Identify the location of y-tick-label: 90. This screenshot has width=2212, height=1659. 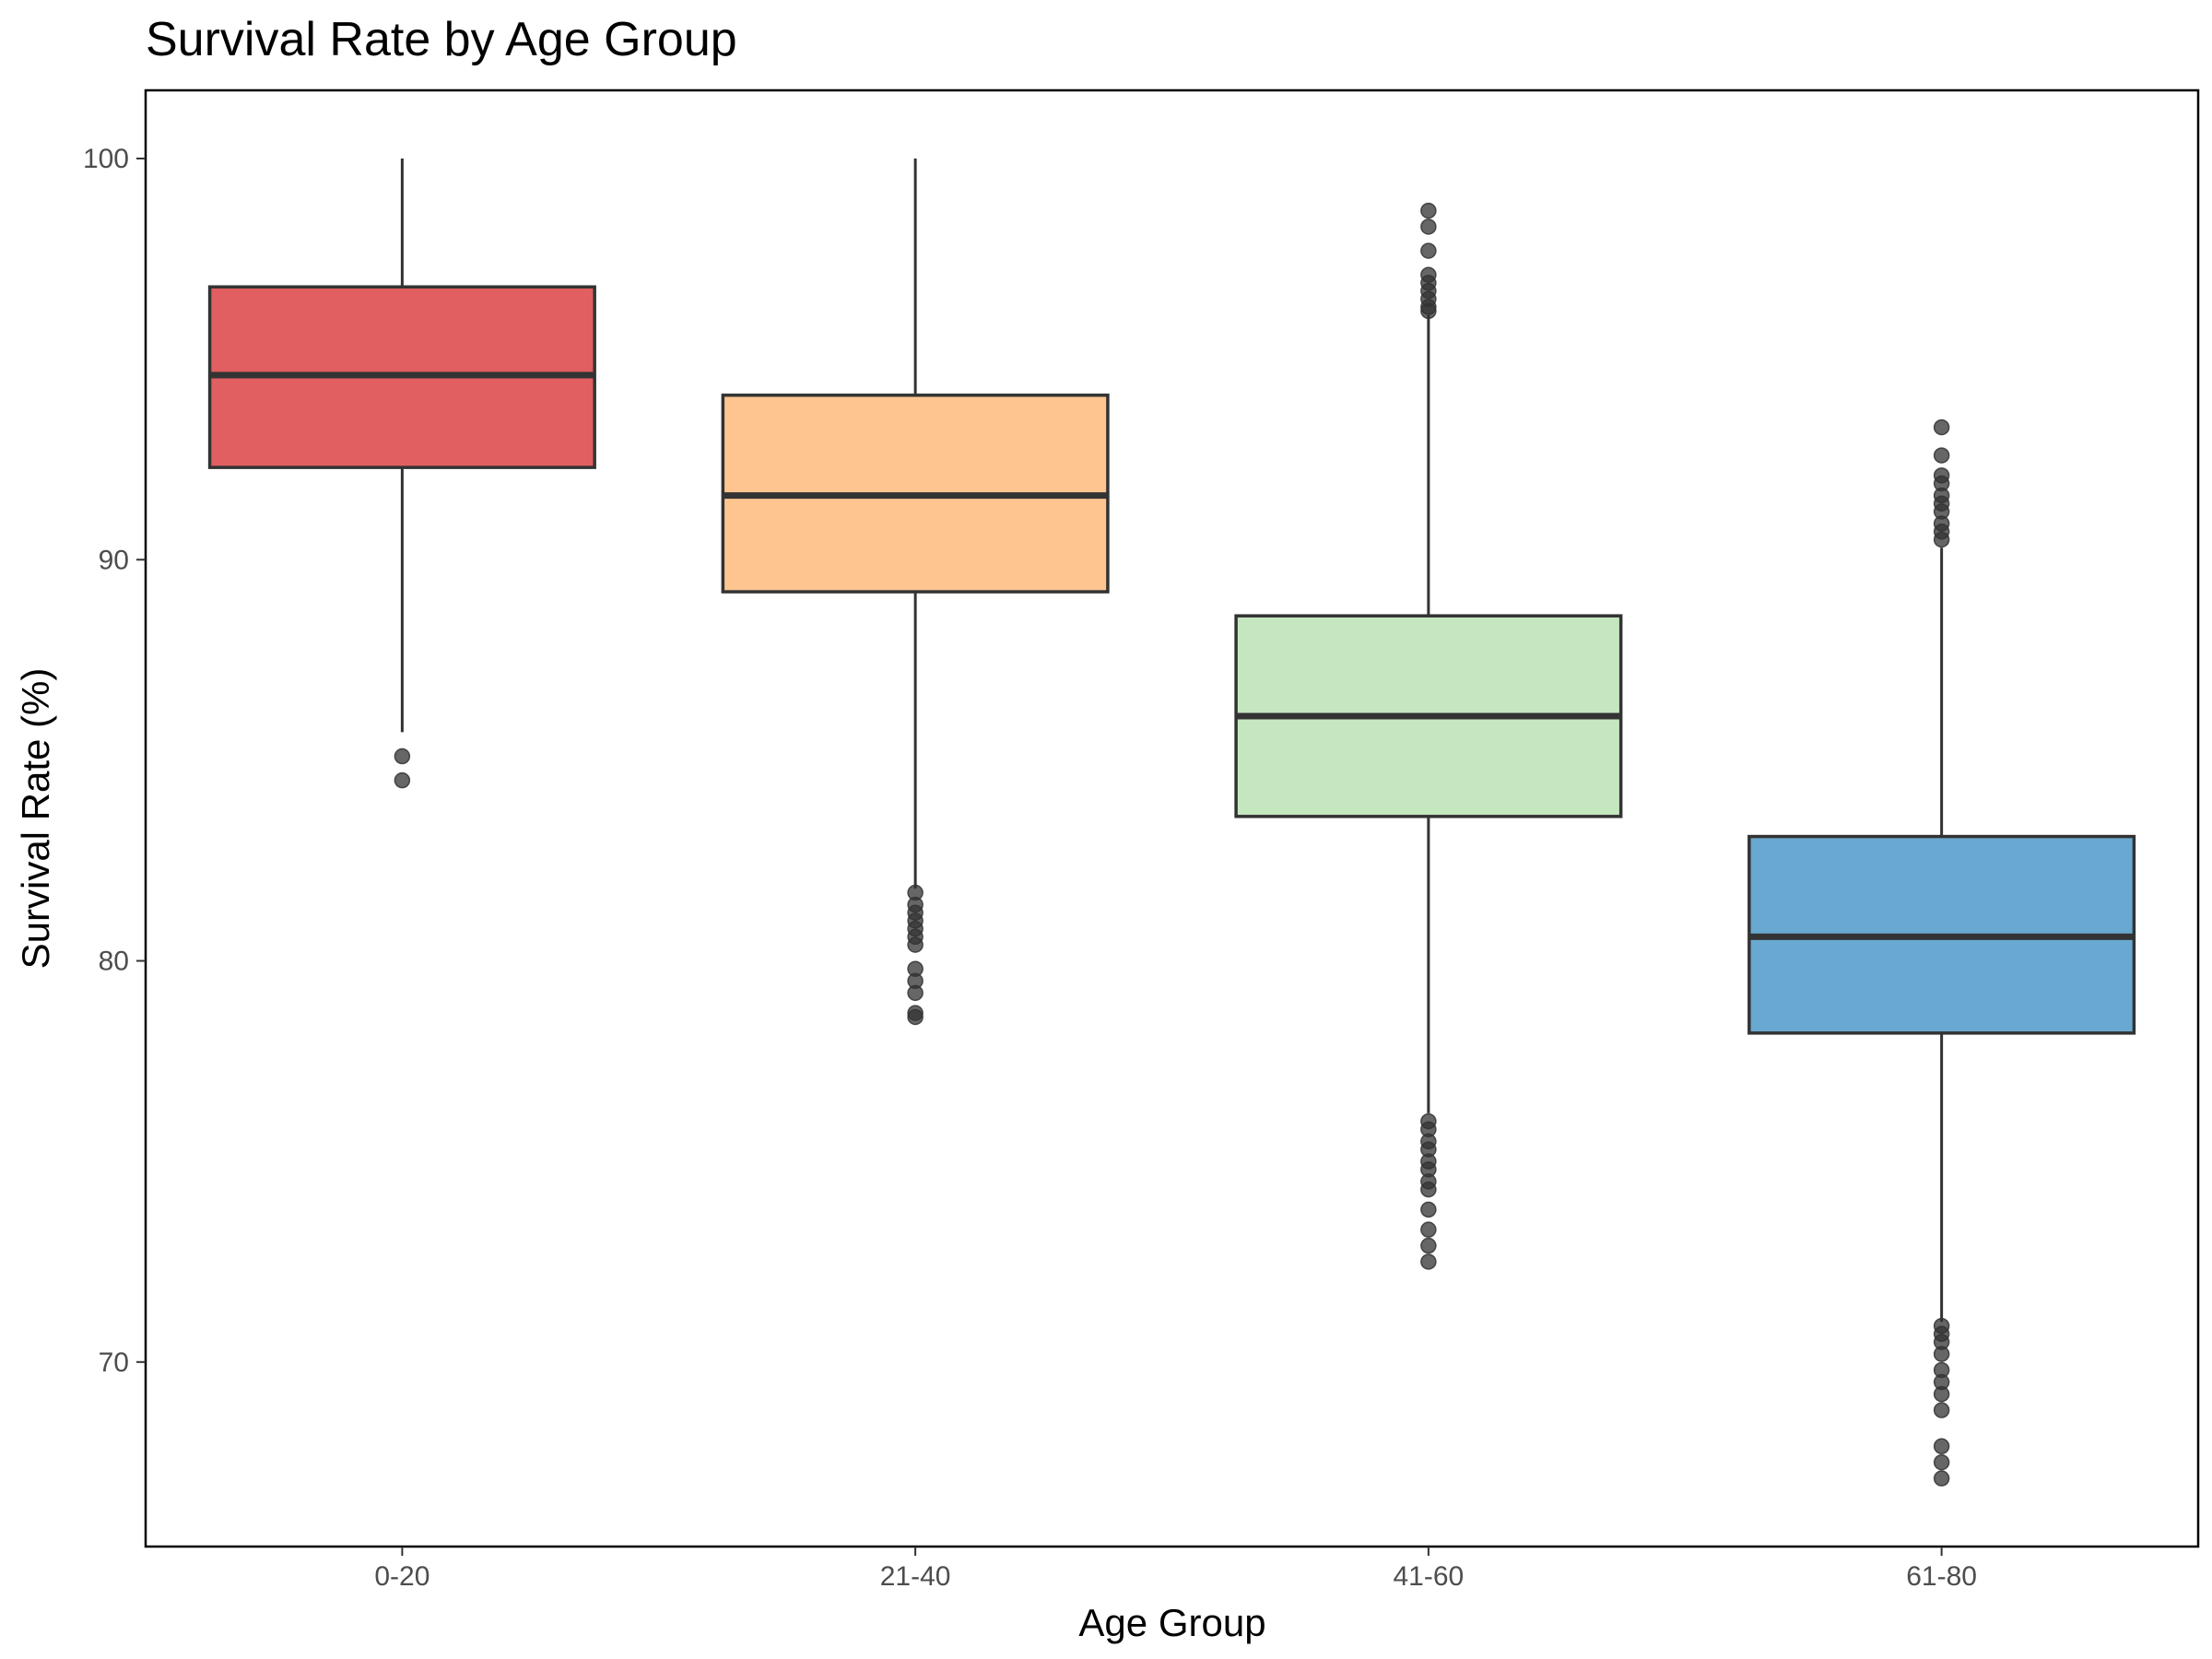
(114, 560).